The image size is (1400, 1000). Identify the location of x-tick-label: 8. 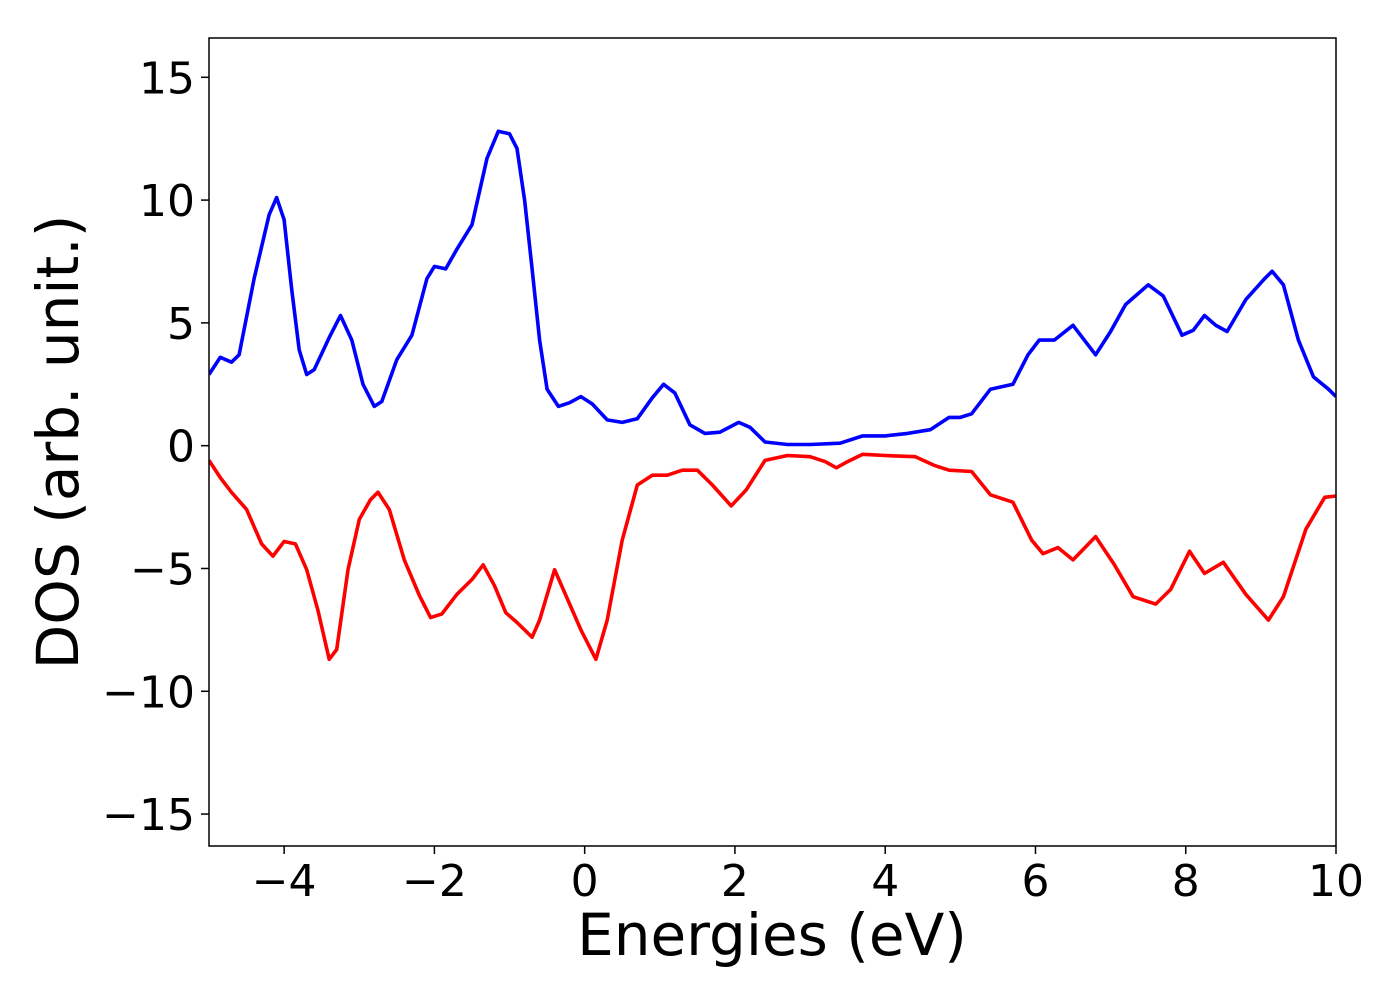
(1186, 881).